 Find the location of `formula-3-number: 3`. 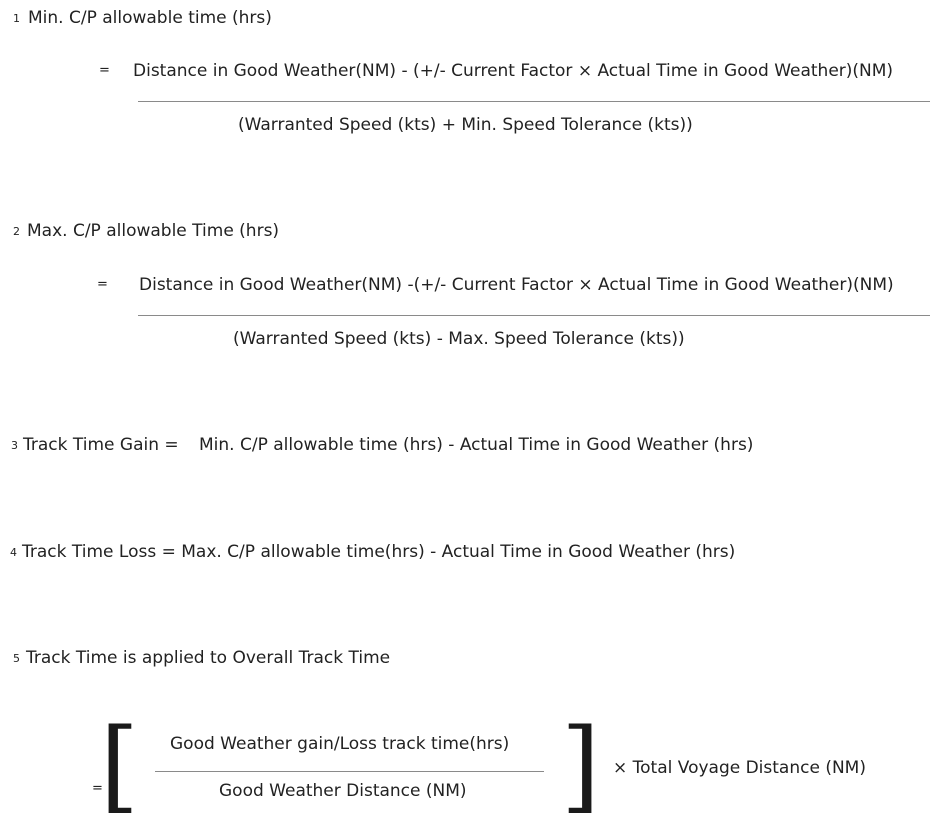

formula-3-number: 3 is located at coordinates (14, 445).